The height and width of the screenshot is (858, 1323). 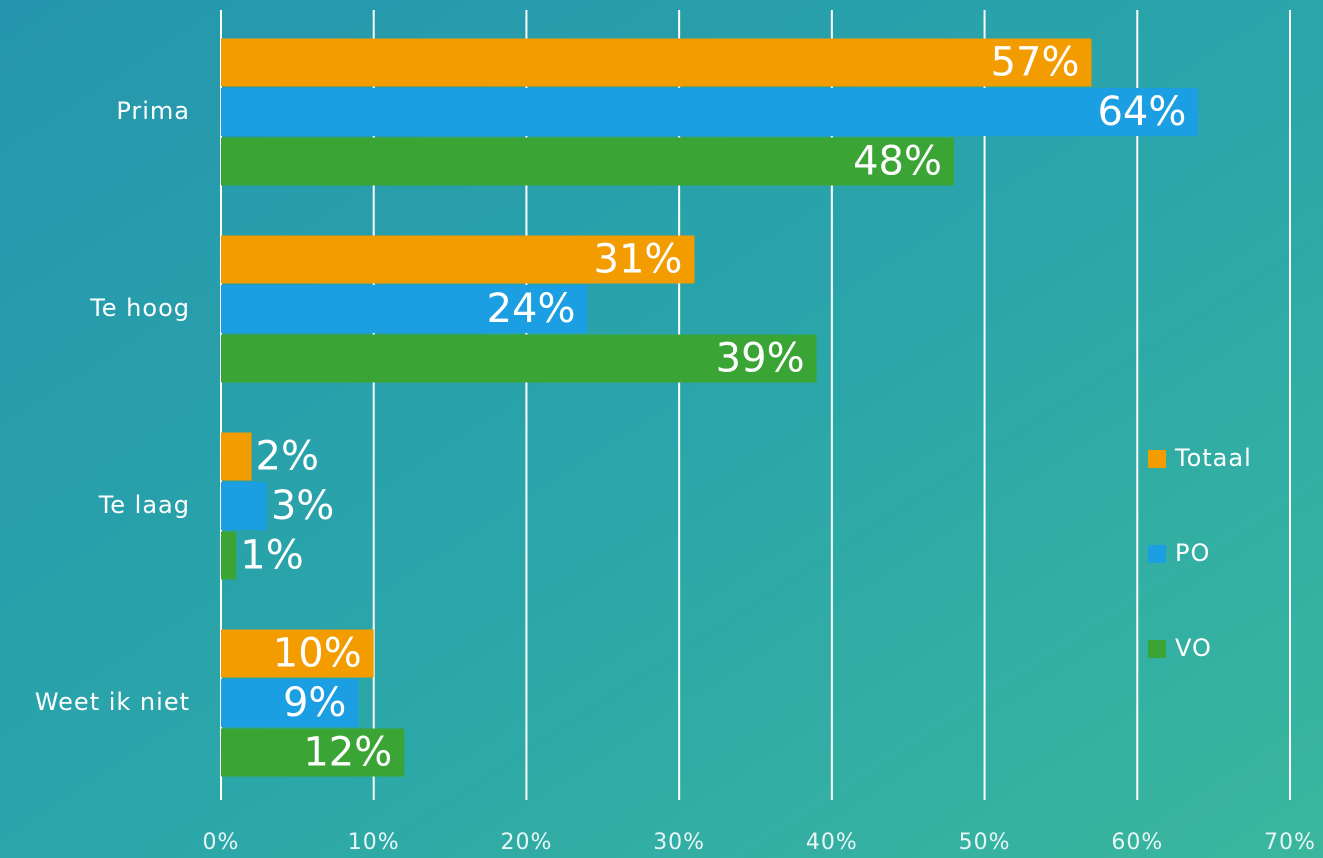 I want to click on category-label: Prima, so click(x=153, y=111).